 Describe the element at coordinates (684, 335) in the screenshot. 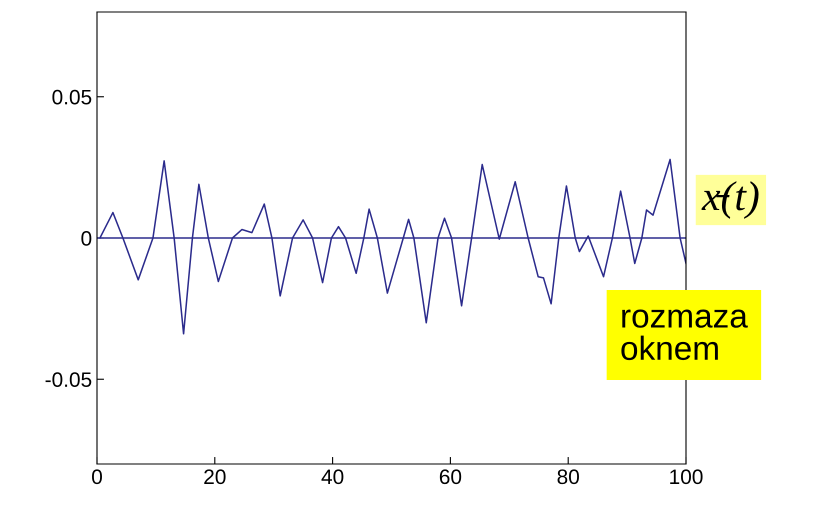

I see `annotation: rozmaza oknem` at that location.